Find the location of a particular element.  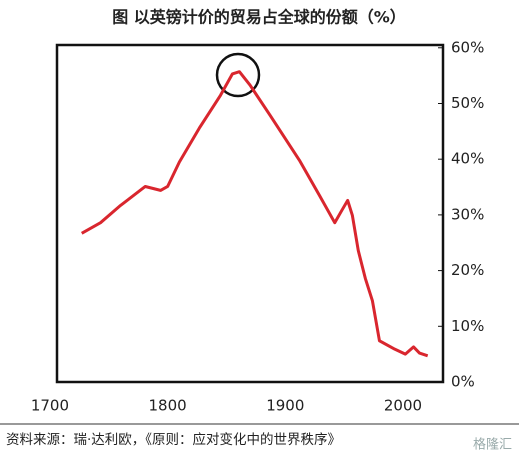

x-tick-label: 1900 is located at coordinates (285, 406).